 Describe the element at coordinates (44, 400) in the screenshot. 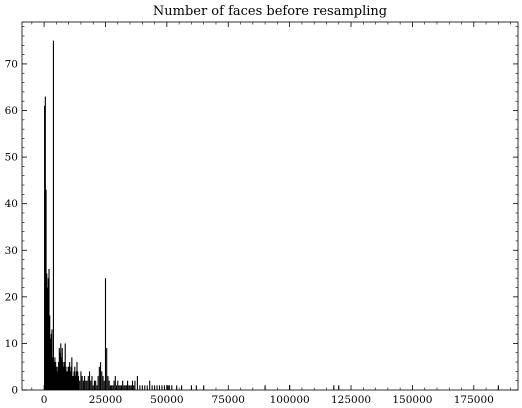

I see `x-tick-label: 0` at that location.